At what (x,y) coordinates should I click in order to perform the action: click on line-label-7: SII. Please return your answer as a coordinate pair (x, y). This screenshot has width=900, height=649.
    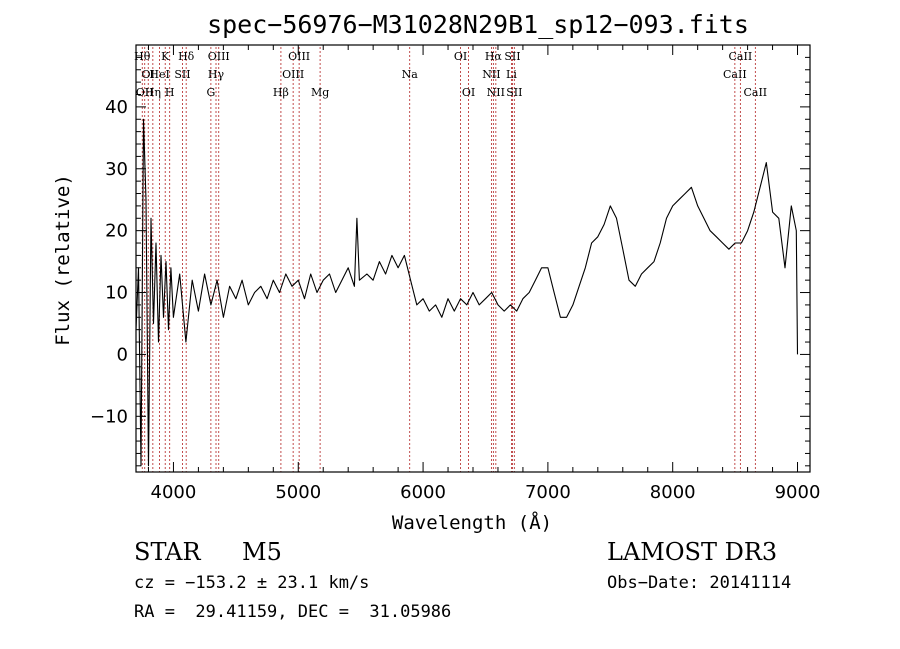
    Looking at the image, I should click on (182, 74).